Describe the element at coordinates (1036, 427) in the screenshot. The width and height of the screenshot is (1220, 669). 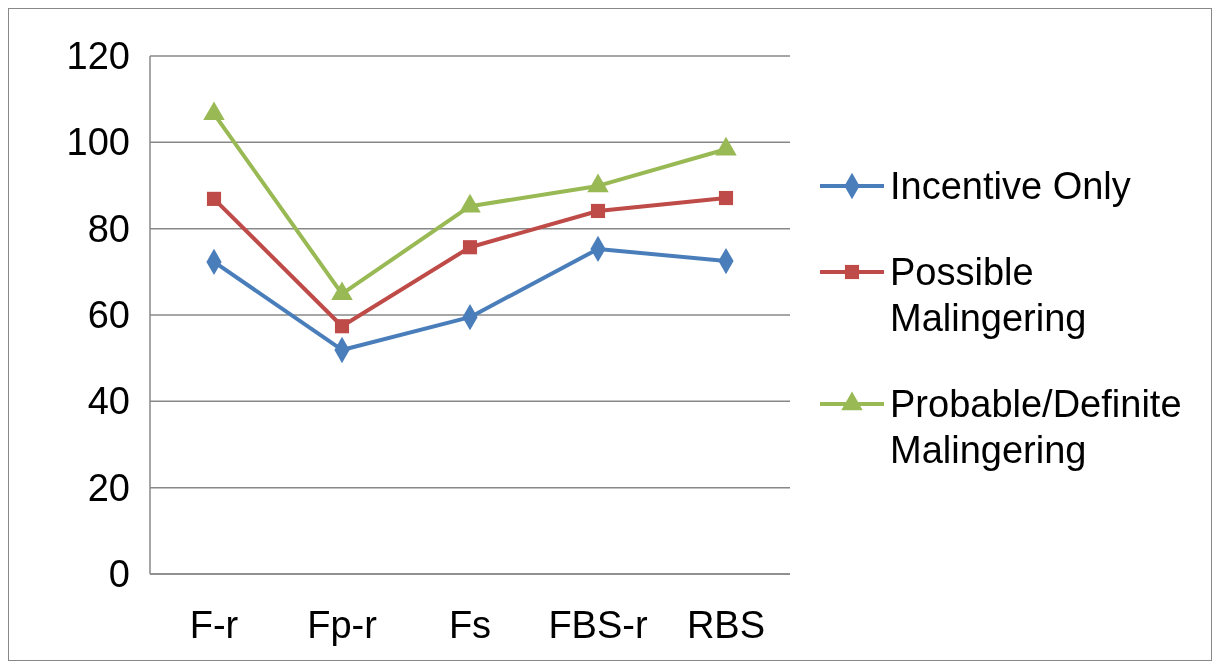
I see `legend-label: Probable/Definite Malingering` at that location.